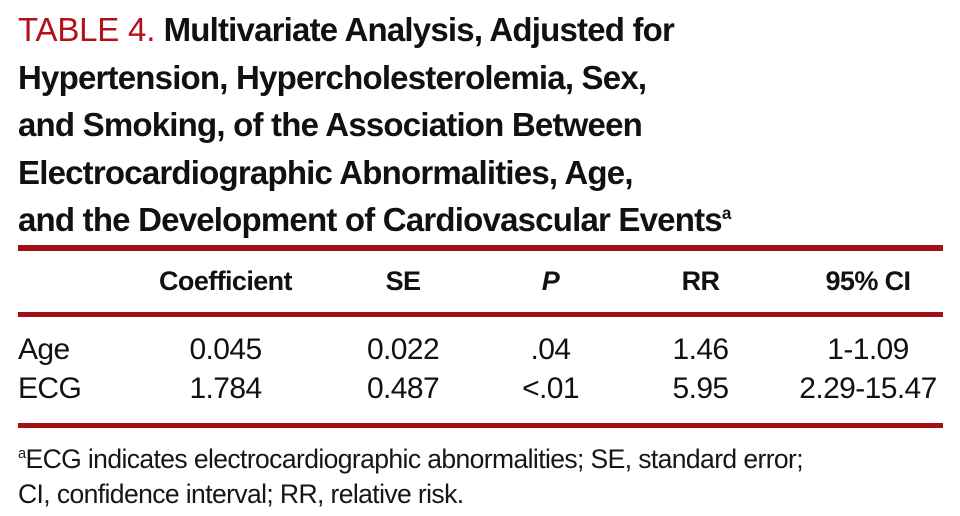 This screenshot has width=960, height=516. I want to click on table-row-age: Age 0.045 0.022 .04 1.46 1-1.09, so click(480, 341).